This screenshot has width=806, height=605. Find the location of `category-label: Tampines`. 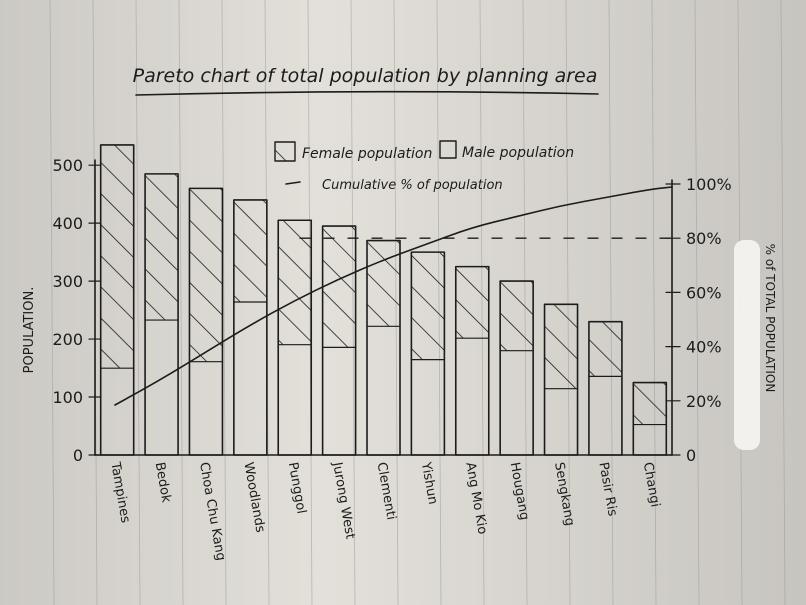

category-label: Tampines is located at coordinates (120, 492).